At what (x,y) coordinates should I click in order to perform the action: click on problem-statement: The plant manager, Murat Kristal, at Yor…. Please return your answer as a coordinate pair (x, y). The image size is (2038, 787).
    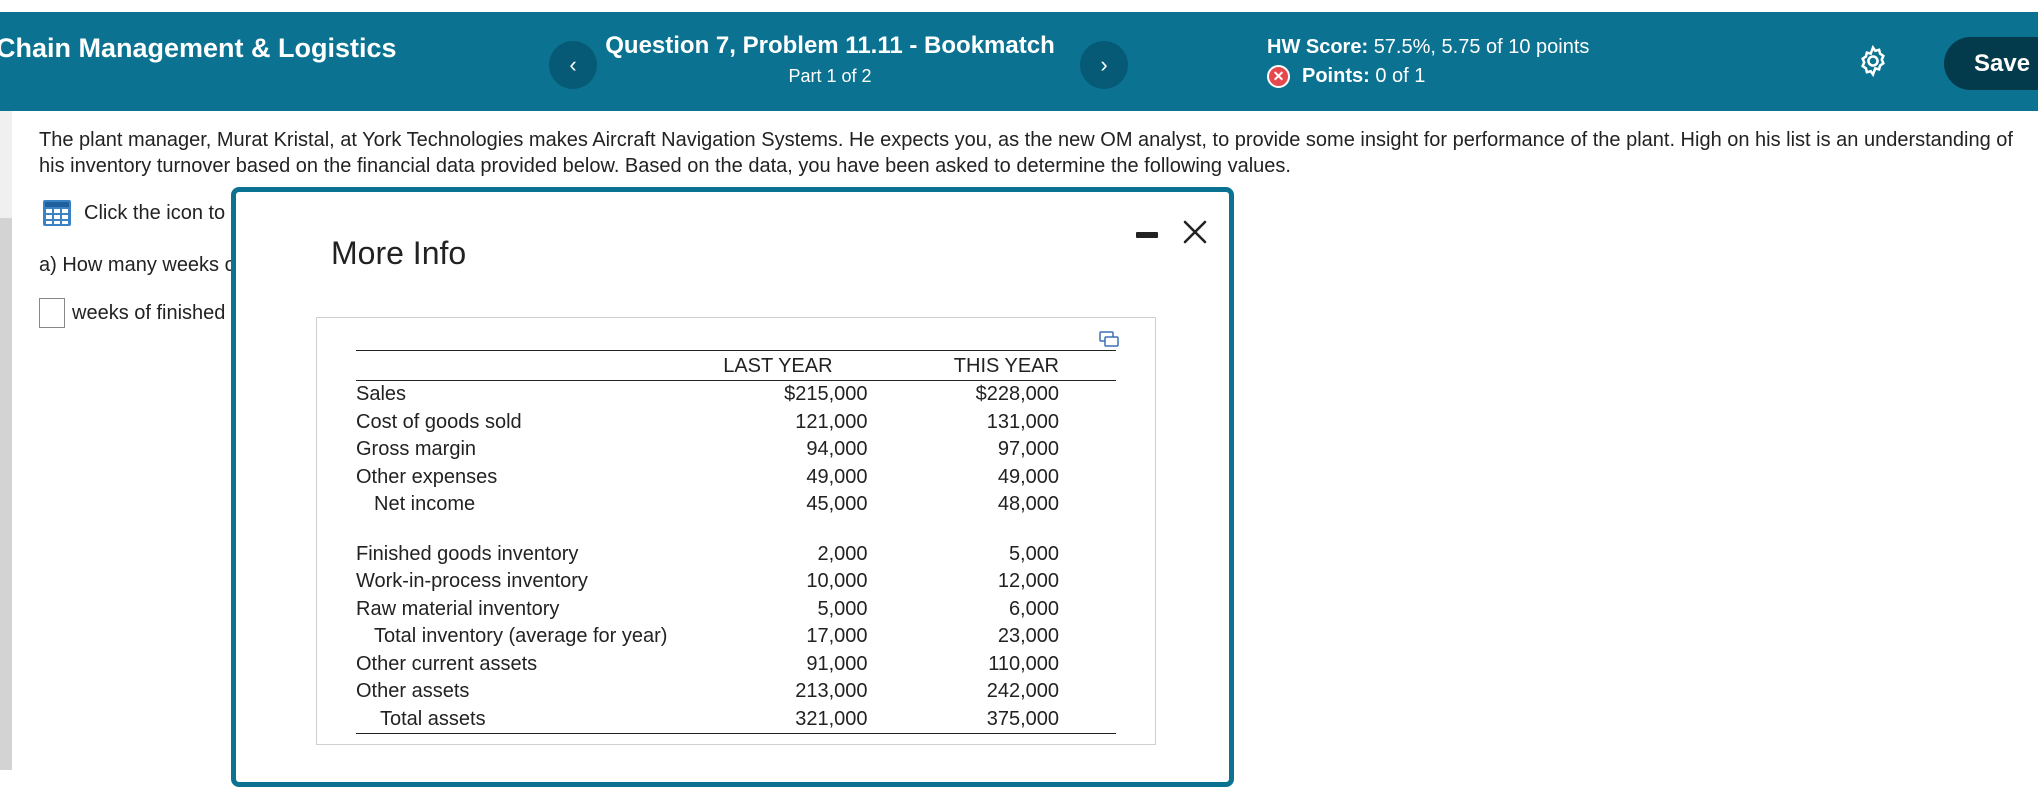
    Looking at the image, I should click on (1026, 153).